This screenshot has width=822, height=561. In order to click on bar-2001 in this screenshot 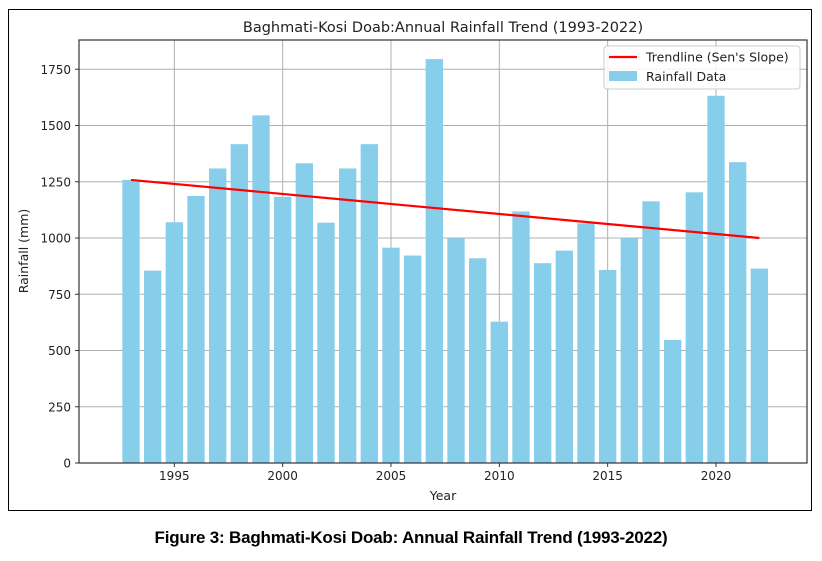, I will do `click(304, 313)`.